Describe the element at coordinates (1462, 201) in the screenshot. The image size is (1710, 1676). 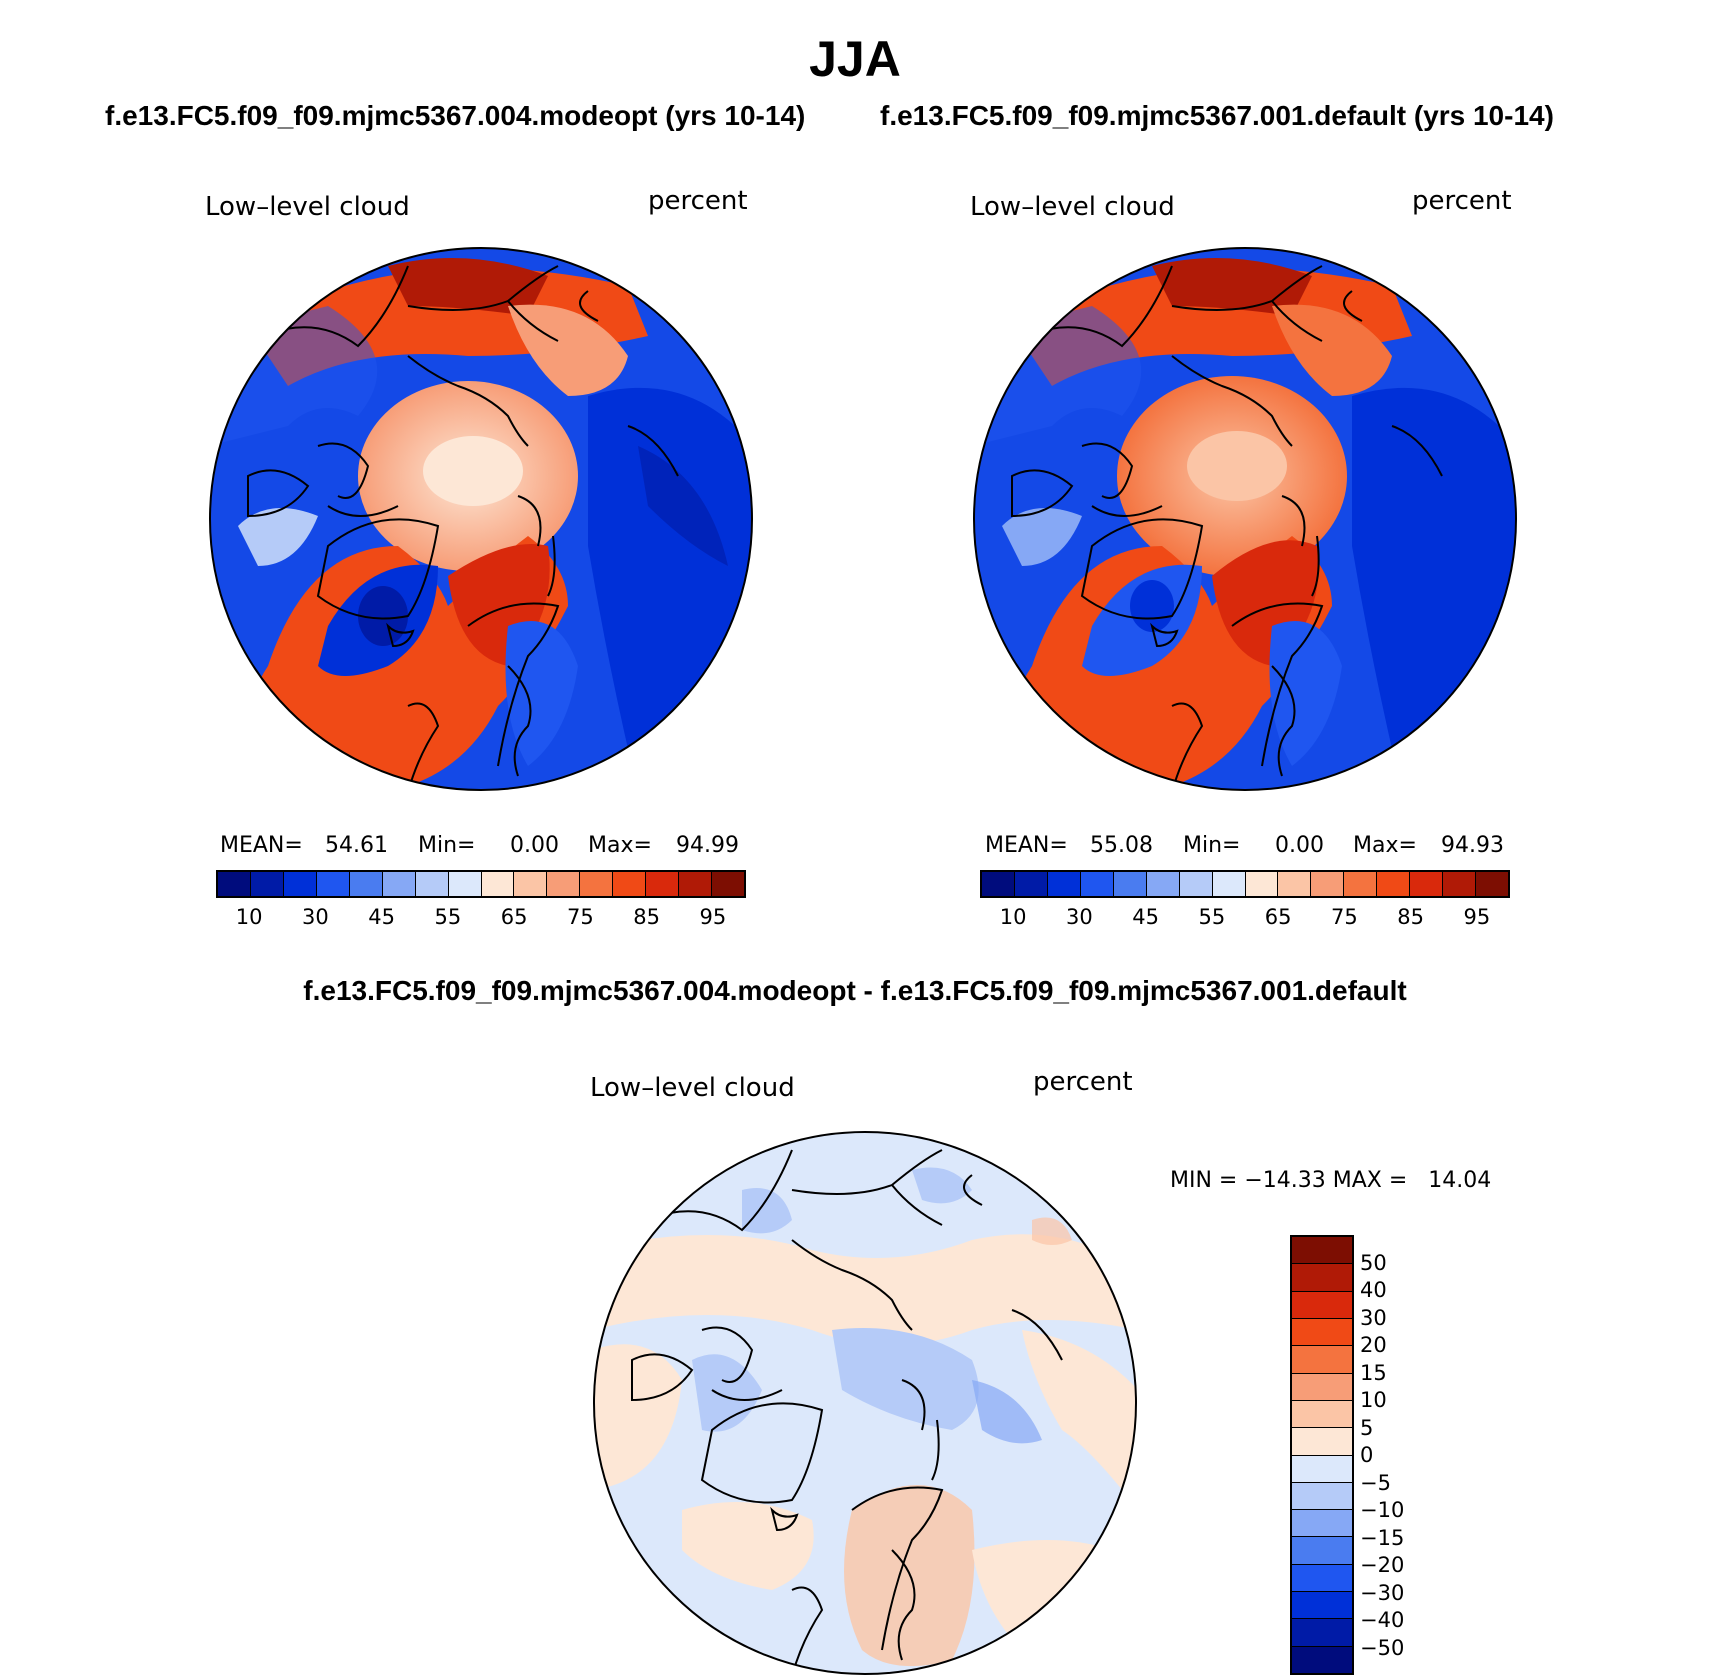
I see `panel-2-units-label: percent` at that location.